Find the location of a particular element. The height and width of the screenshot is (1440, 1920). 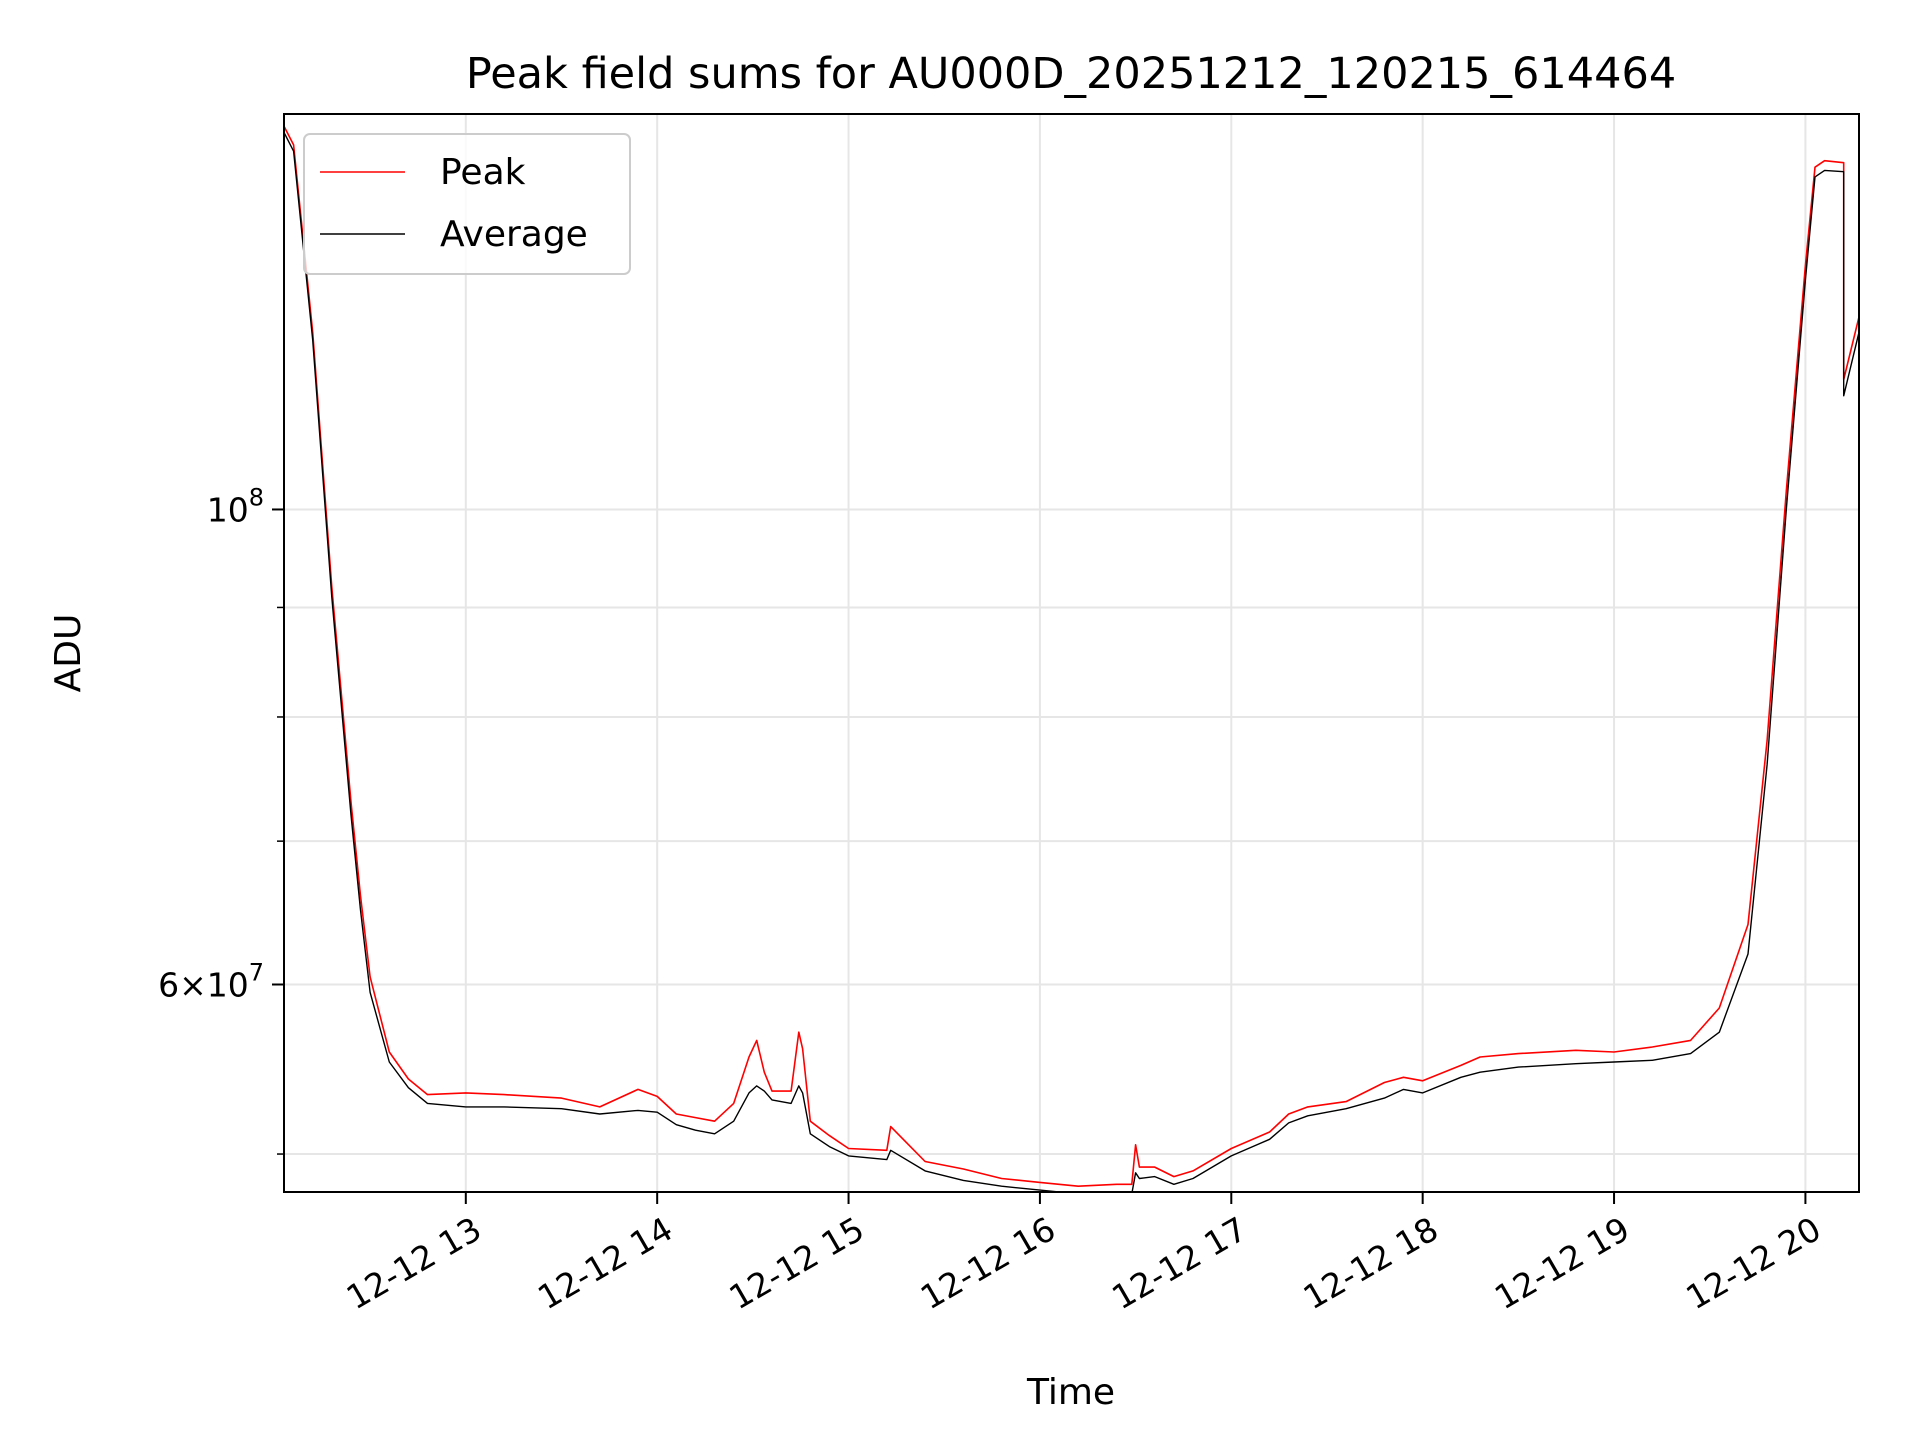

y-tick-label: 6×107 is located at coordinates (211, 981).